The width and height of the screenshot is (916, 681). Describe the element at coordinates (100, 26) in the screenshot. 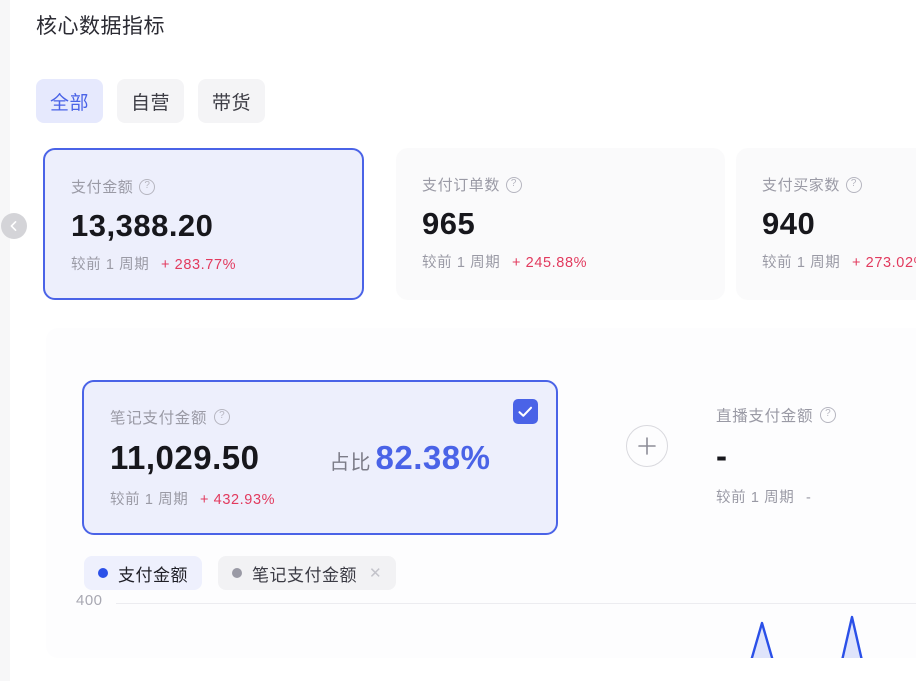

I see `page-title: 核心数据指标` at that location.